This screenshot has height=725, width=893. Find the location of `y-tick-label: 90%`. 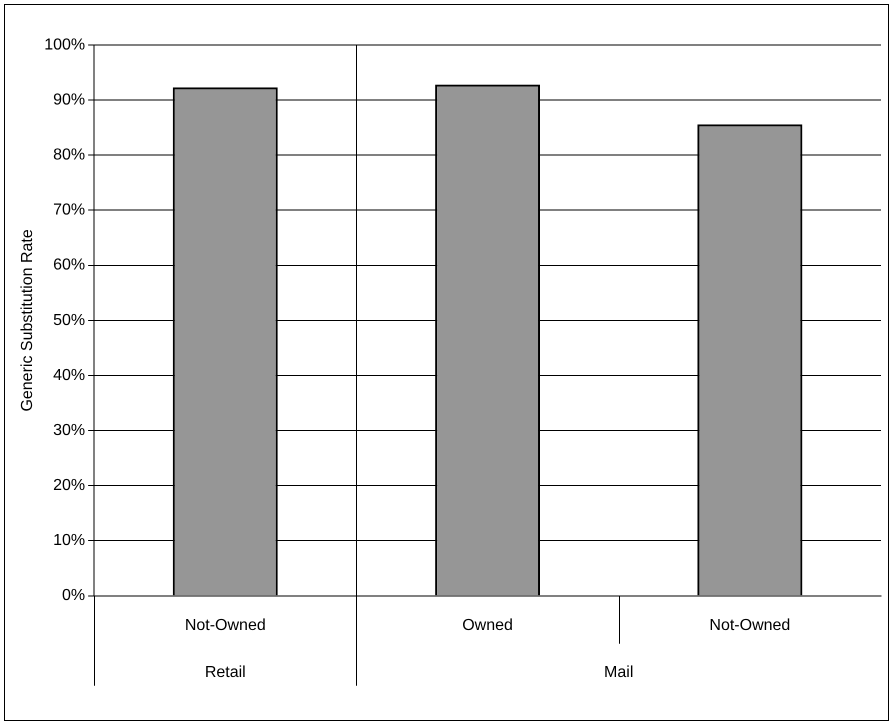

y-tick-label: 90% is located at coordinates (69, 99).